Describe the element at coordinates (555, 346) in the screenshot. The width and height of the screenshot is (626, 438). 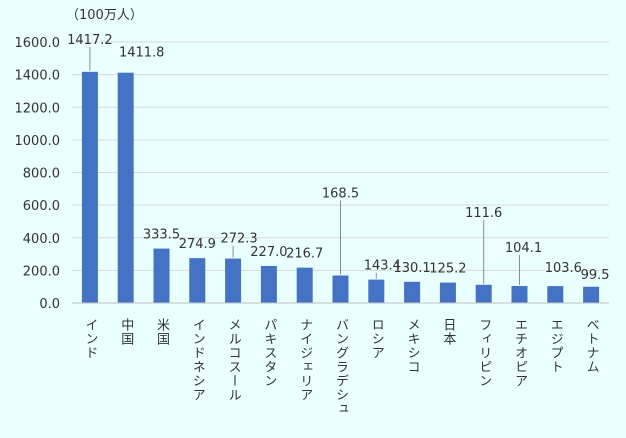
I see `category-label: エジプト` at that location.